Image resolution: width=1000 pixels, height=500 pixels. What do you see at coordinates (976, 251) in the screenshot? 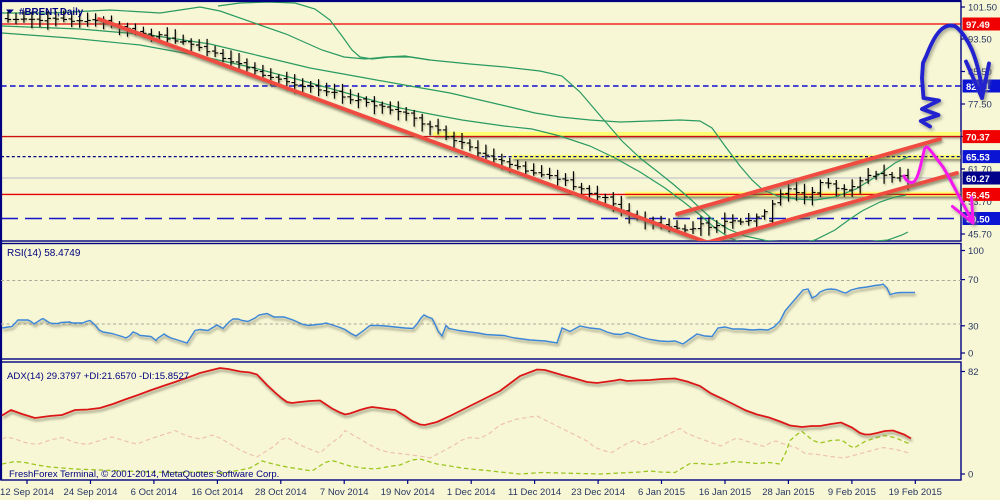
I see `svg-text: 100` at bounding box center [976, 251].